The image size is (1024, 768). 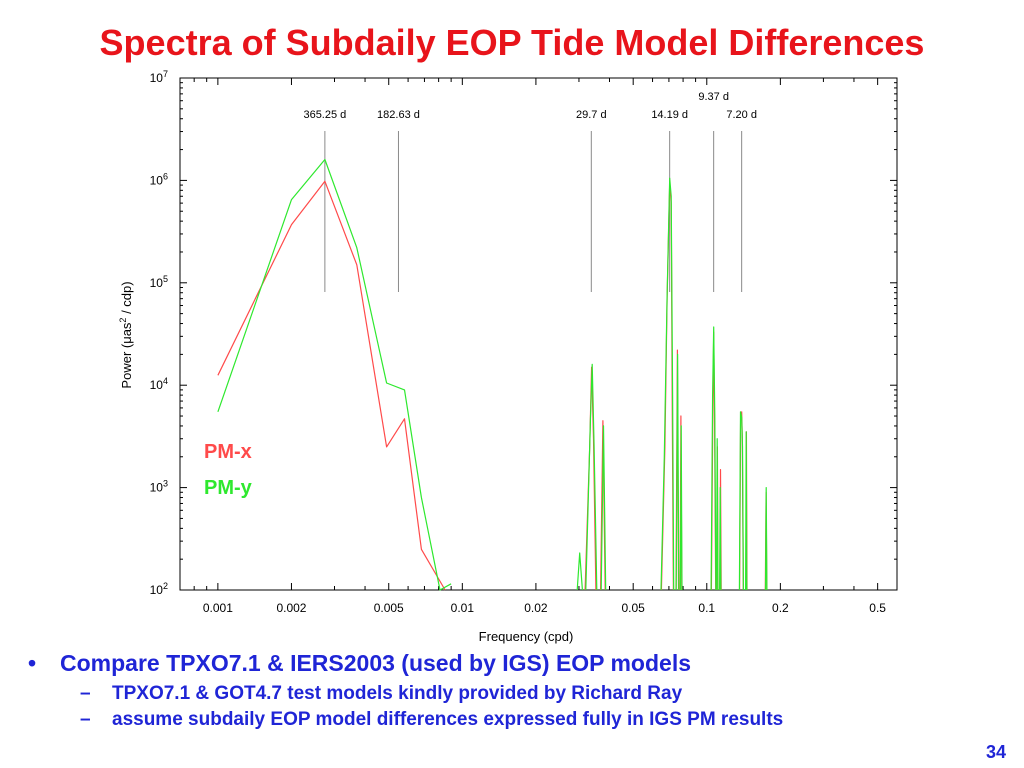 What do you see at coordinates (126, 334) in the screenshot?
I see `y-axis-label: Power (μas2 / cdp)` at bounding box center [126, 334].